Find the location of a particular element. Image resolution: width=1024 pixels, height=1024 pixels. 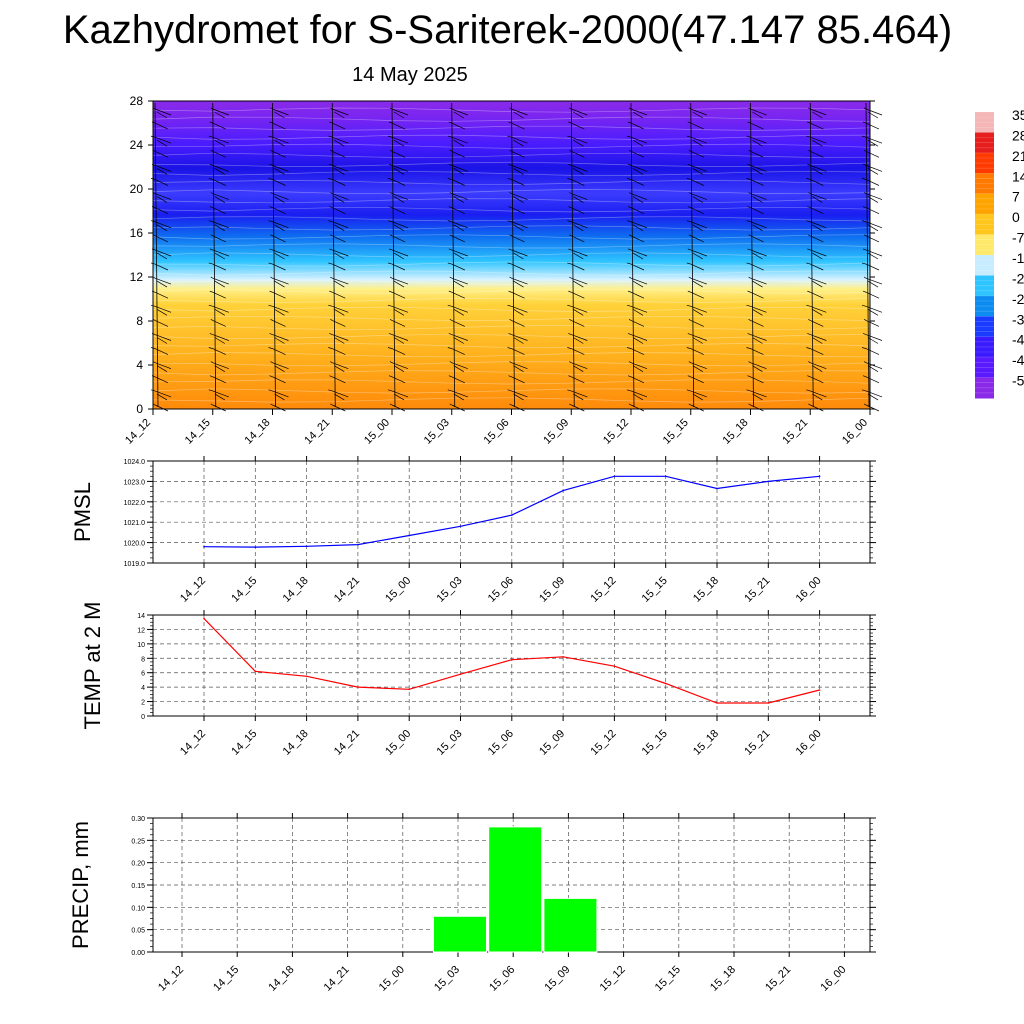

x-tick-label: 15_09 is located at coordinates (552, 590).